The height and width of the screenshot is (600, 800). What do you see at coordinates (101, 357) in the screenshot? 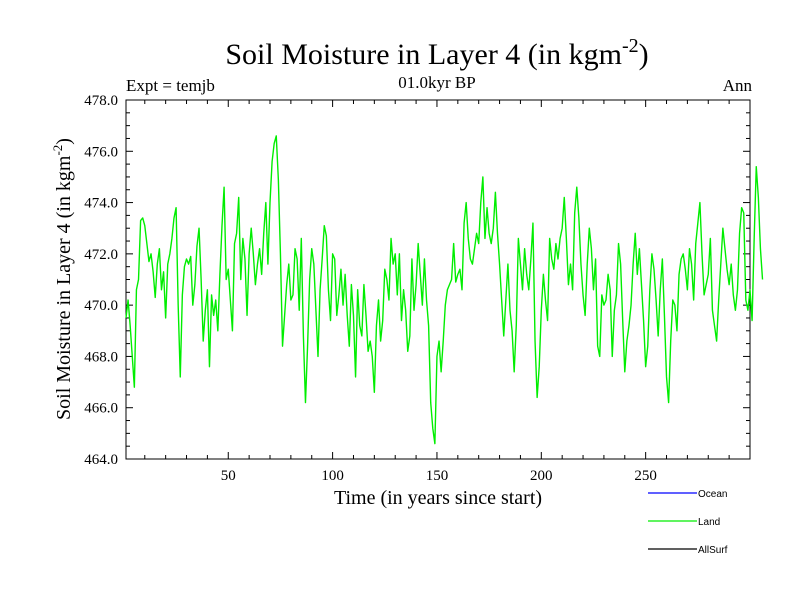
I see `y-tick-label: 468.0` at bounding box center [101, 357].